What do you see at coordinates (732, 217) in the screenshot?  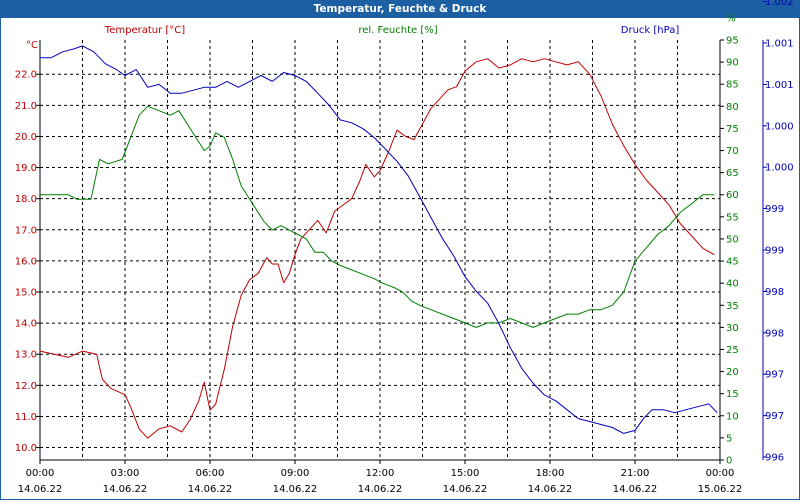 I see `humidity-tick-label: 55` at bounding box center [732, 217].